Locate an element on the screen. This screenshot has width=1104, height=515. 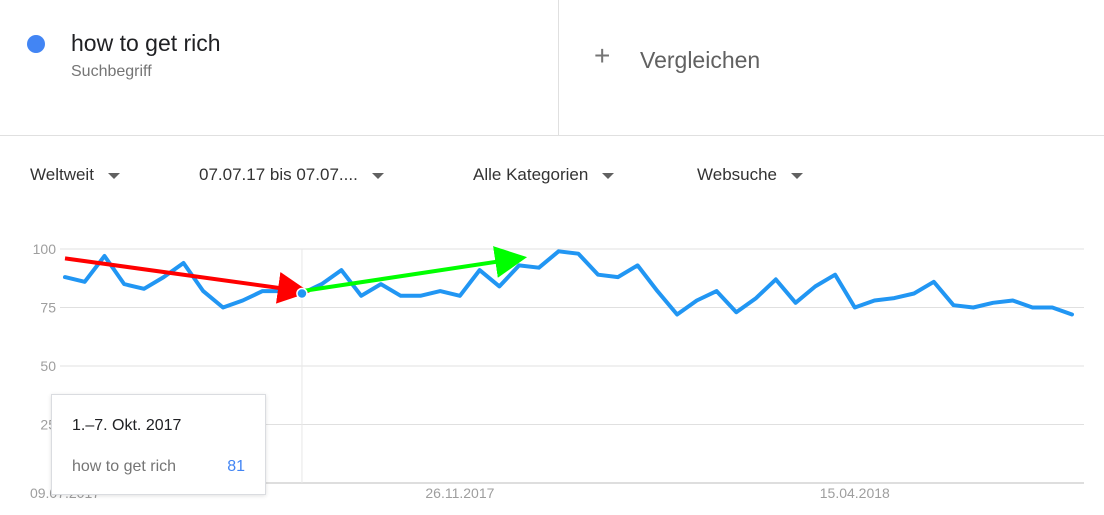
red-annotation-arrow is located at coordinates (187, 280).